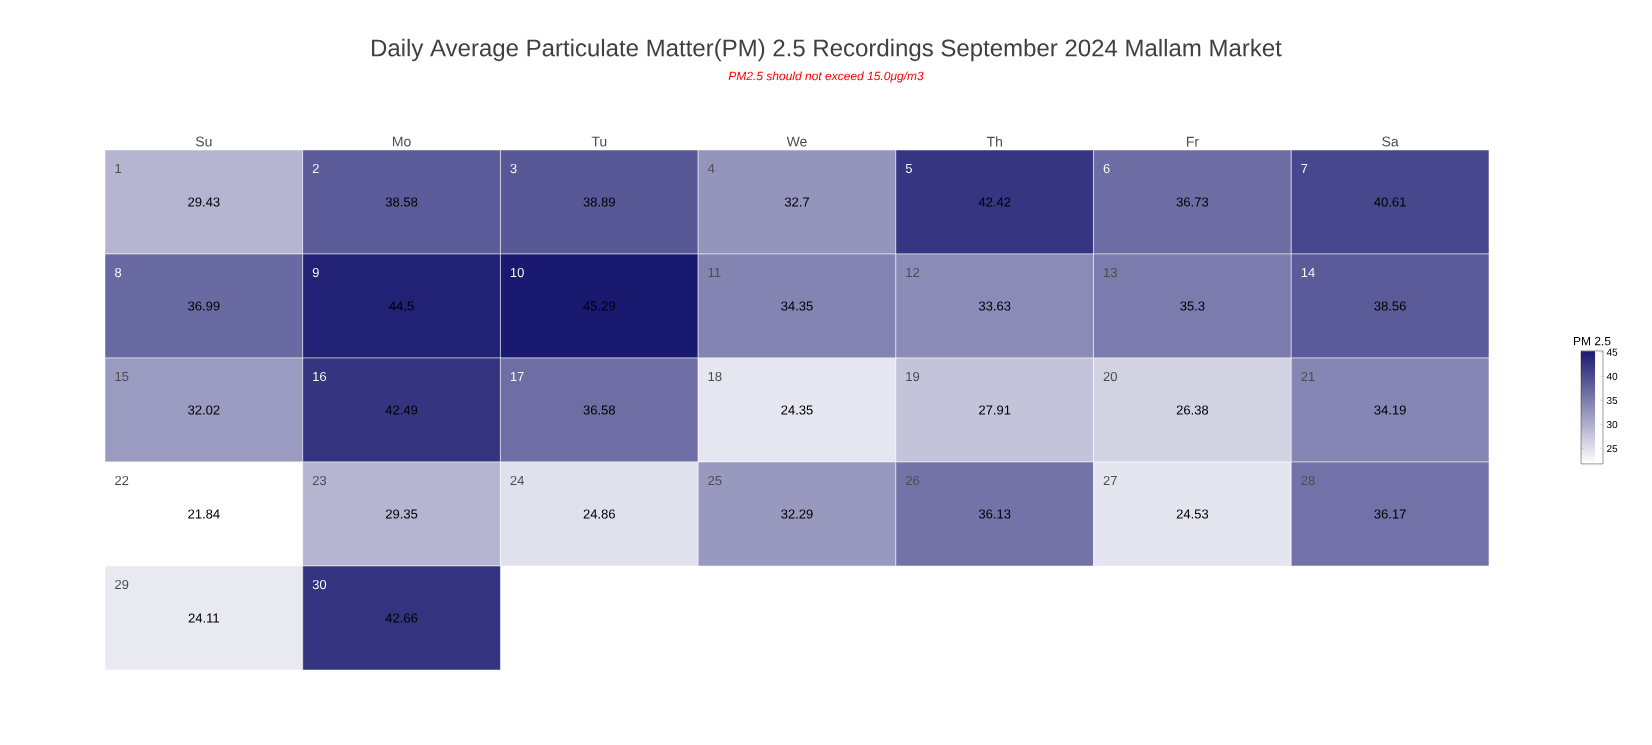 This screenshot has height=745, width=1652. What do you see at coordinates (599, 141) in the screenshot?
I see `x-tick-label: Tu` at bounding box center [599, 141].